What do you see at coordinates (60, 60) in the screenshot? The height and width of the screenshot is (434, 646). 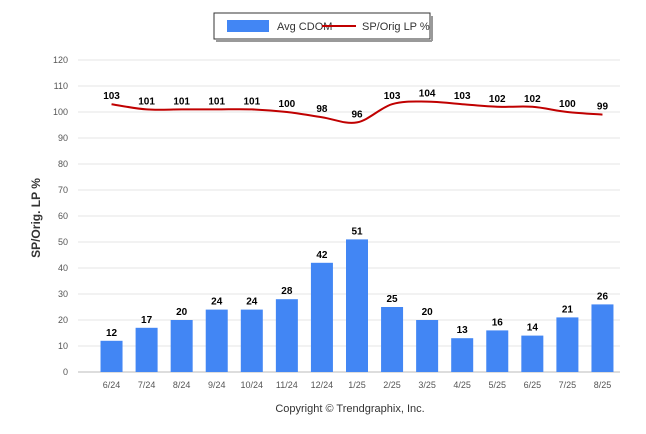 I see `y-tick-label: 120` at bounding box center [60, 60].